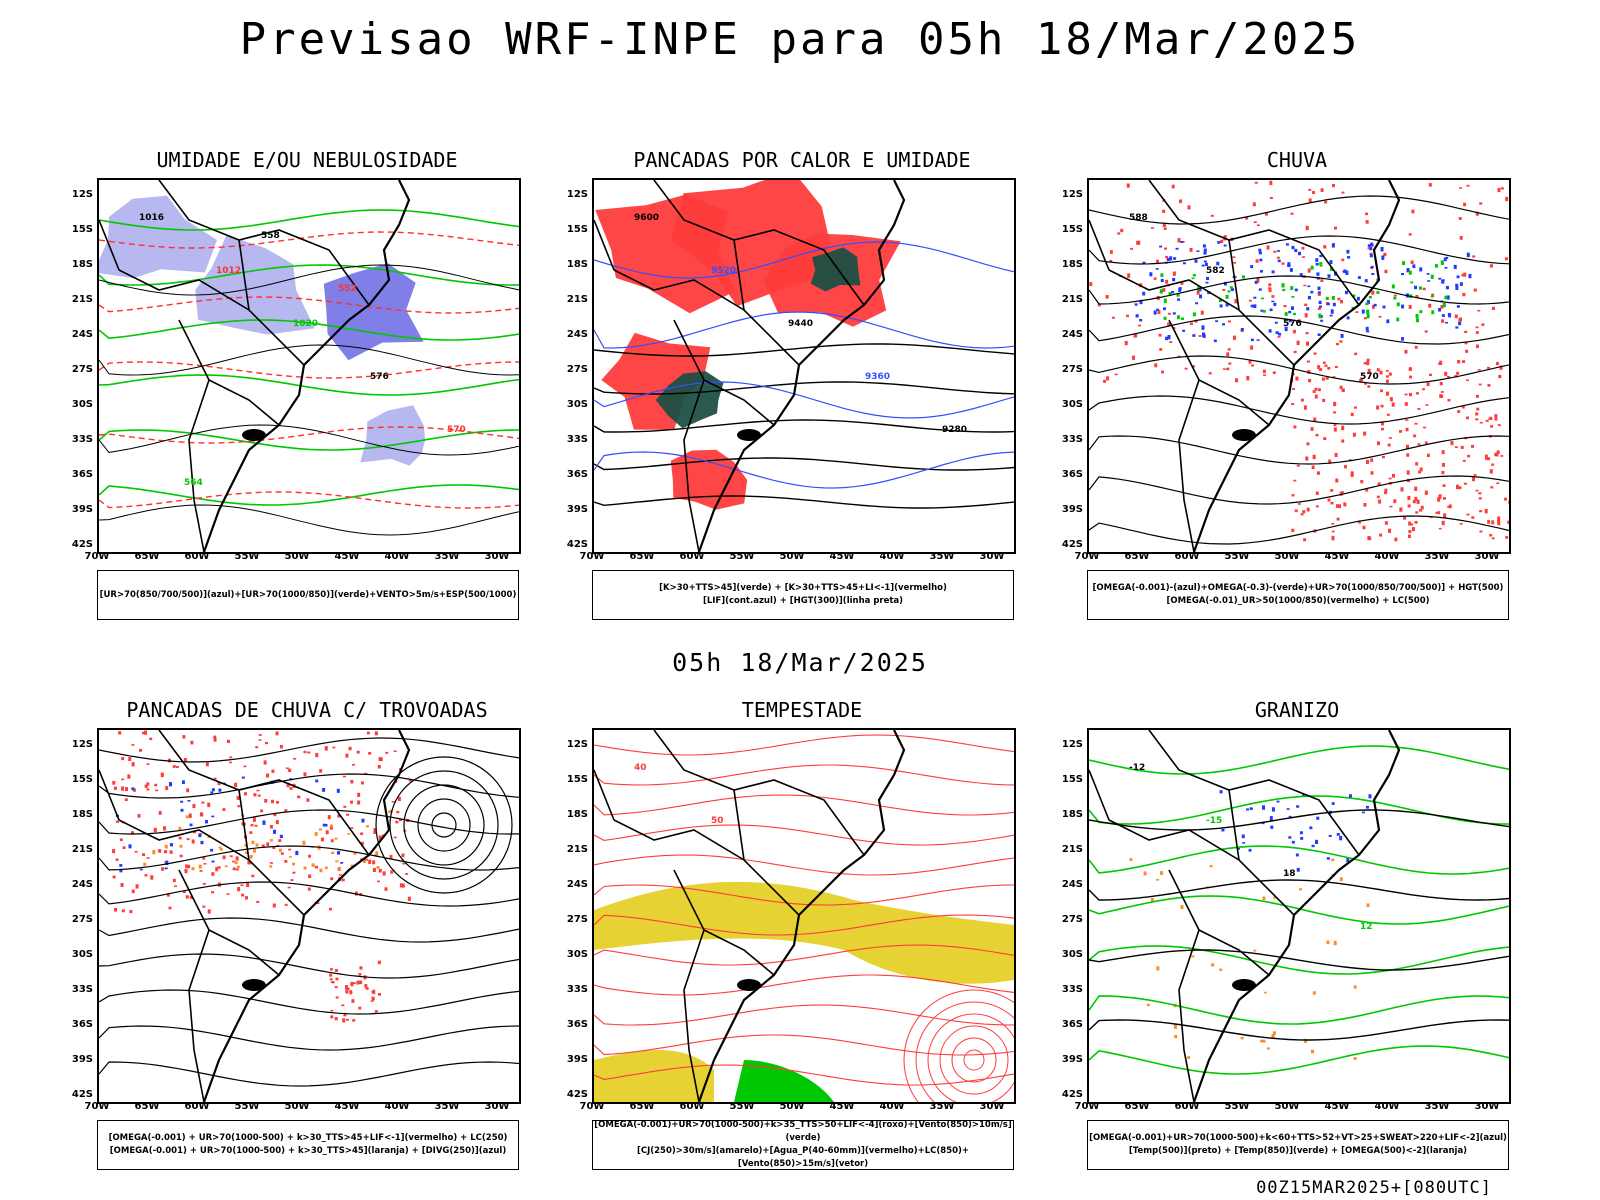 This screenshot has height=1200, width=1600. Describe the element at coordinates (306, 916) in the screenshot. I see `coastline` at that location.